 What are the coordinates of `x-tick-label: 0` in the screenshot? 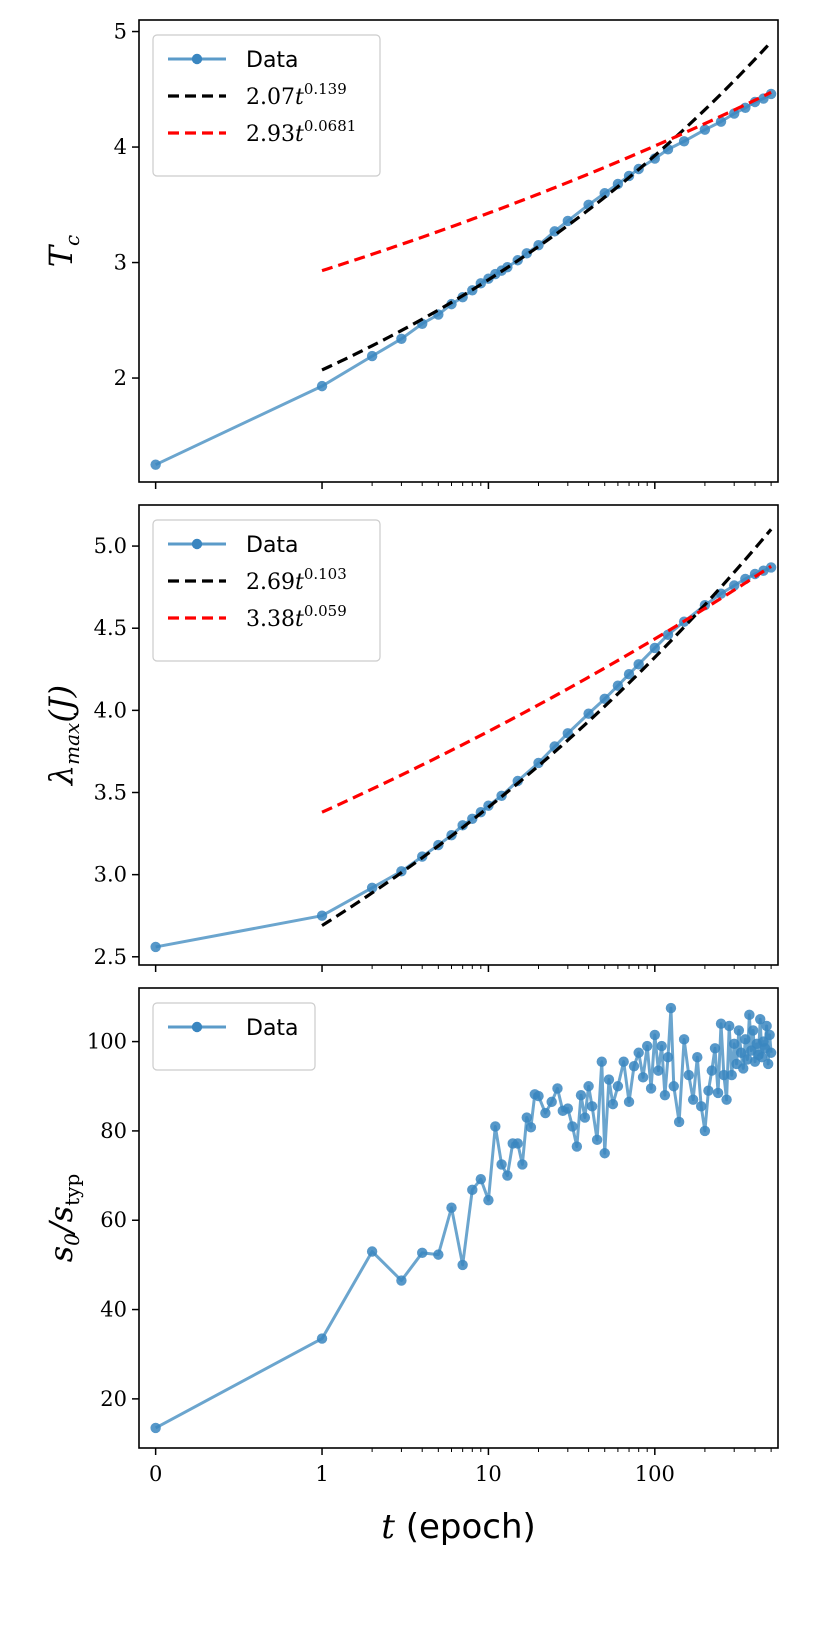 It's located at (155, 1474).